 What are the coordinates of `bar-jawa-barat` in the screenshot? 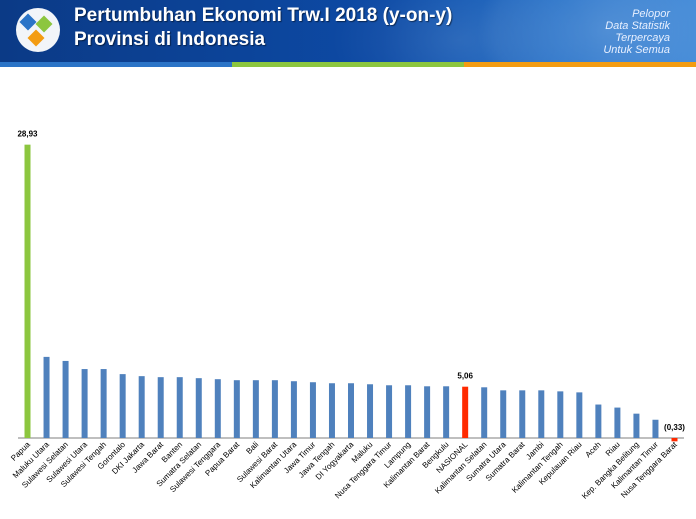 It's located at (160, 407).